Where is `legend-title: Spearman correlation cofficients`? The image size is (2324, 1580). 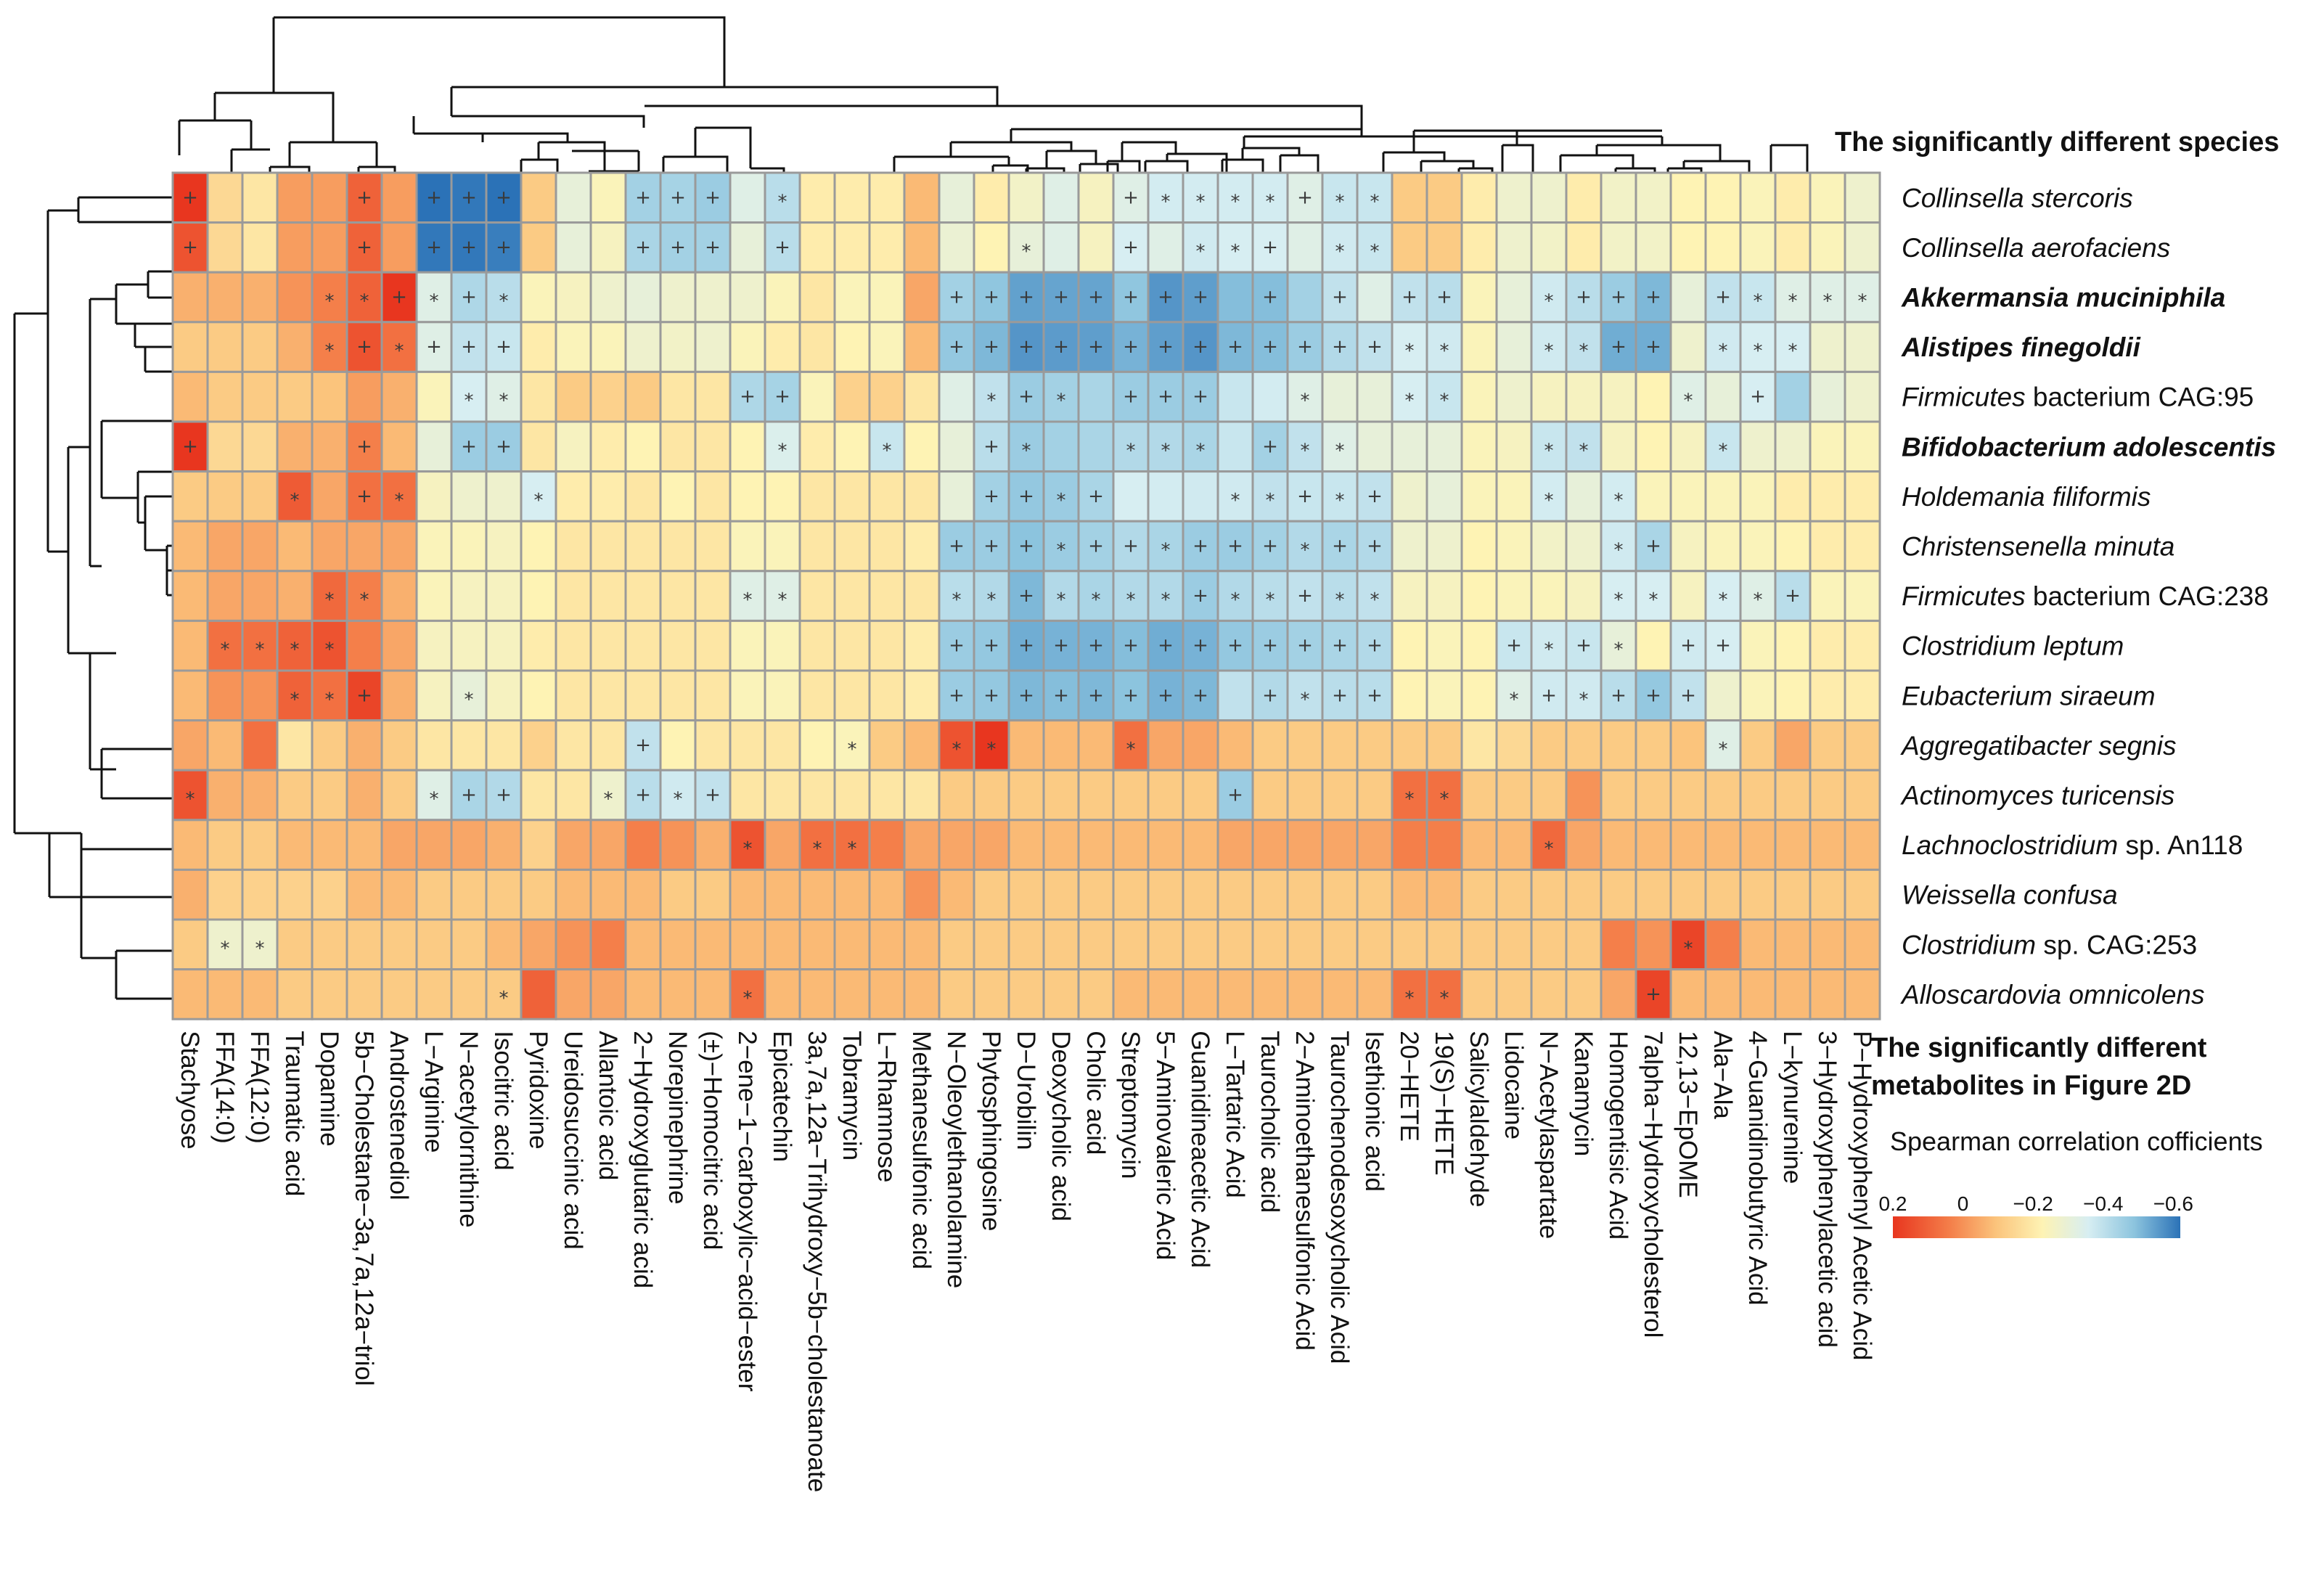
legend-title: Spearman correlation cofficients is located at coordinates (2076, 1141).